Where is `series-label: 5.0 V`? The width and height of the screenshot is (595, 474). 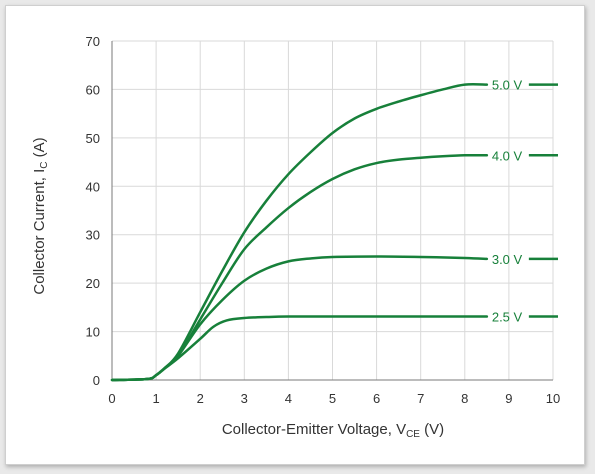 series-label: 5.0 V is located at coordinates (507, 85).